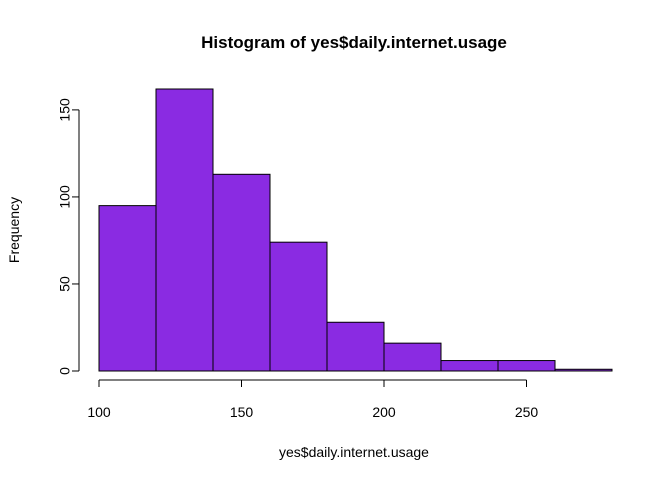 The height and width of the screenshot is (480, 672). I want to click on y-axis-label: Frequency, so click(14, 230).